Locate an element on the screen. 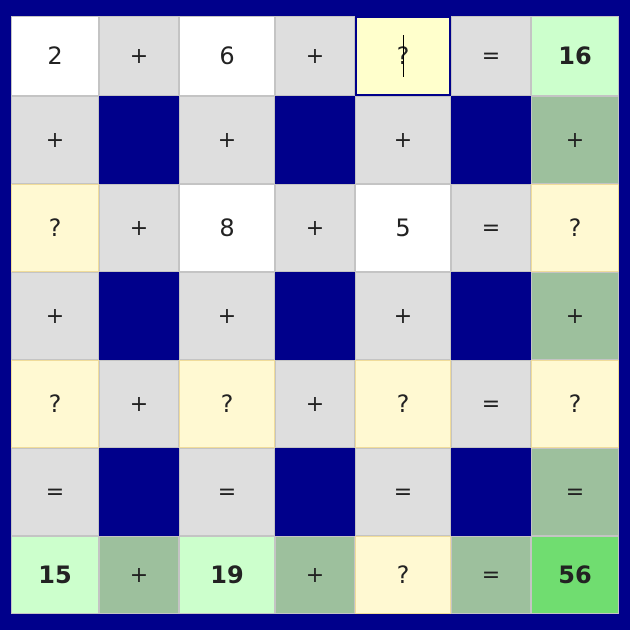  final-total-cell: 56 is located at coordinates (575, 575).